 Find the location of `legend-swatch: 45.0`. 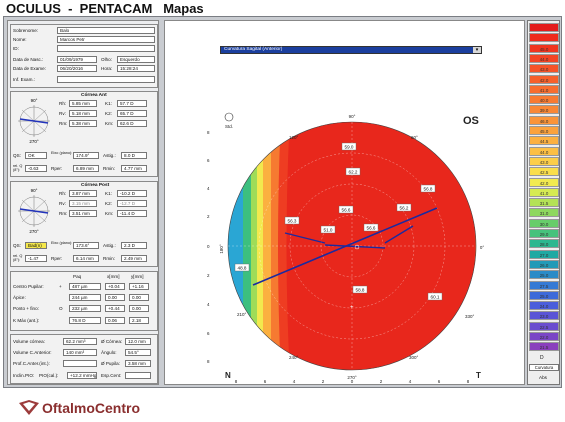

legend-swatch: 45.0 is located at coordinates (544, 48).